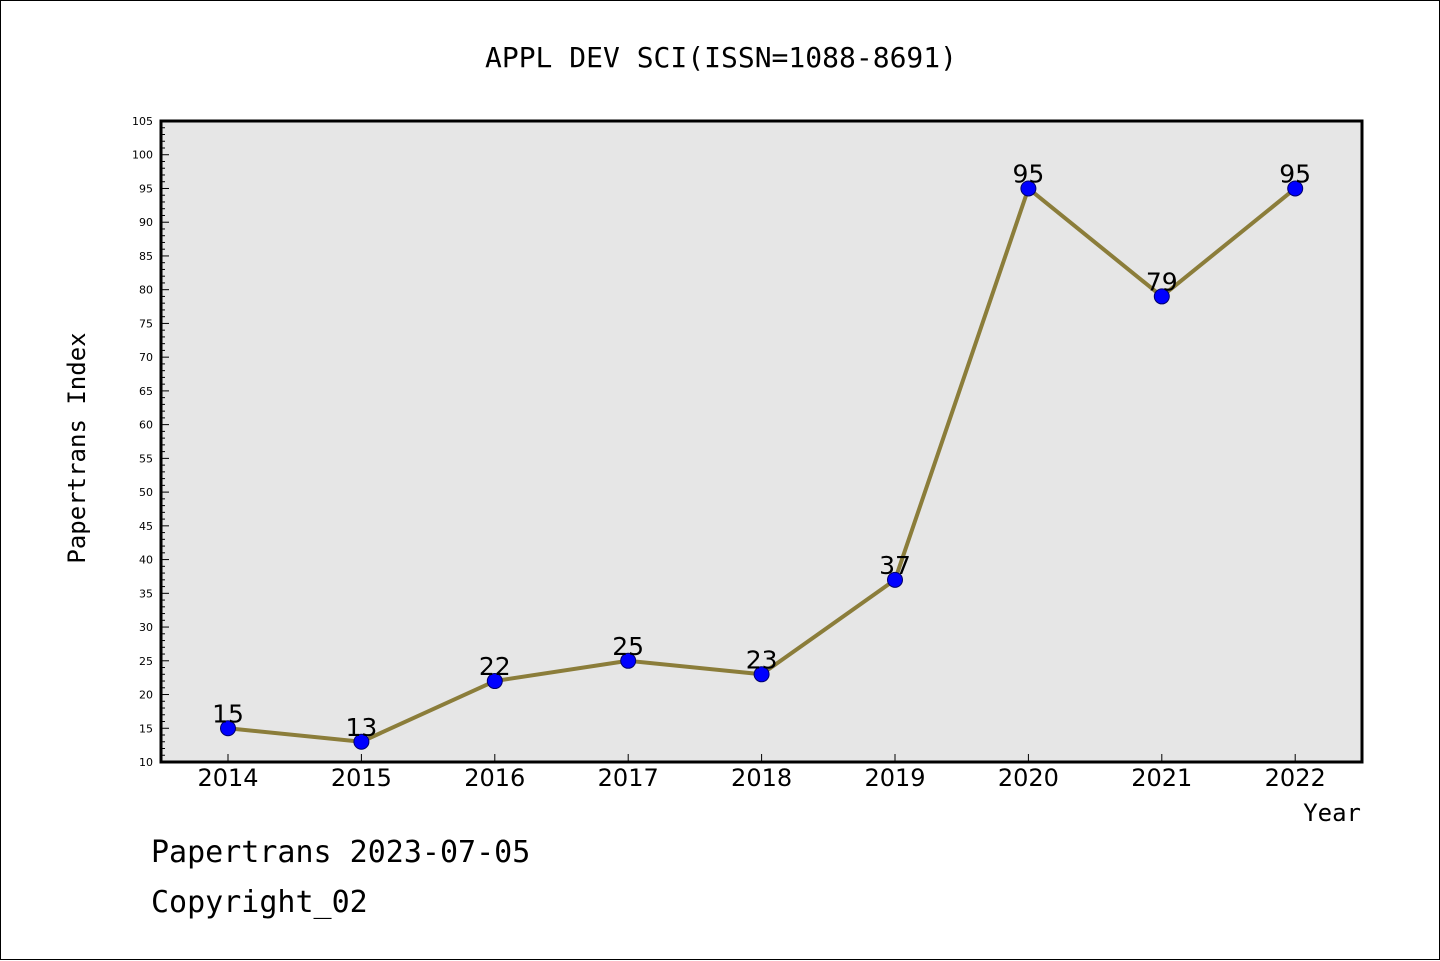 The image size is (1440, 961). What do you see at coordinates (494, 778) in the screenshot?
I see `x-tick-label: 2016` at bounding box center [494, 778].